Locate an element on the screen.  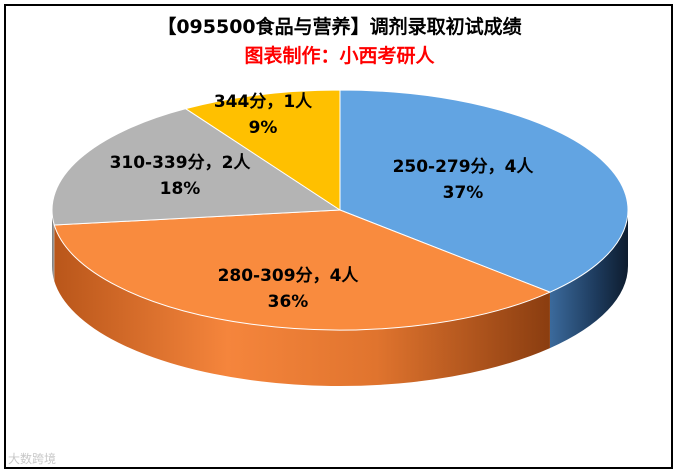
slice-label-2: 310-339分，2人 is located at coordinates (181, 163).